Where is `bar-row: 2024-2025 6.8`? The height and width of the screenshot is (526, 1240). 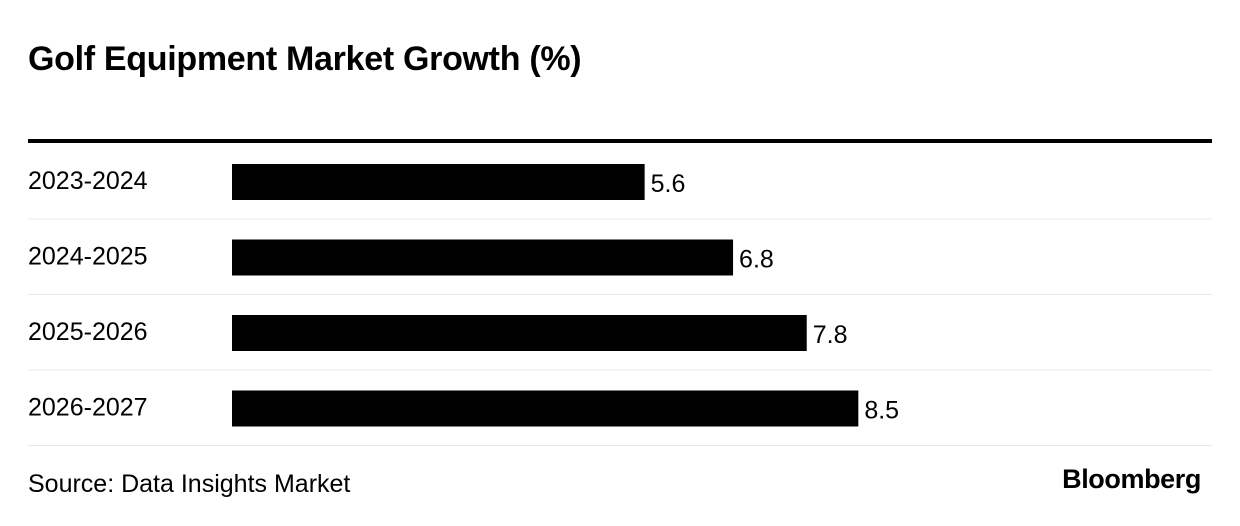
bar-row: 2024-2025 6.8 is located at coordinates (620, 267).